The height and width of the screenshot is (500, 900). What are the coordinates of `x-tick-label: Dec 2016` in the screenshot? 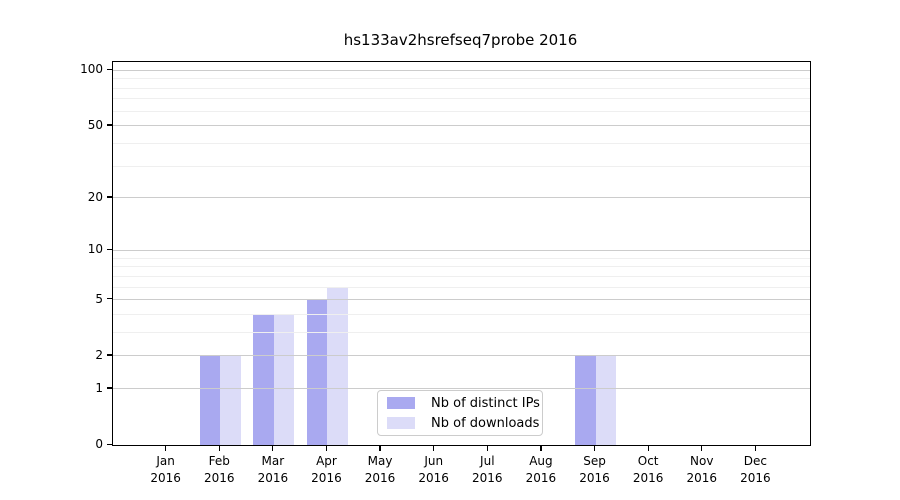 It's located at (755, 469).